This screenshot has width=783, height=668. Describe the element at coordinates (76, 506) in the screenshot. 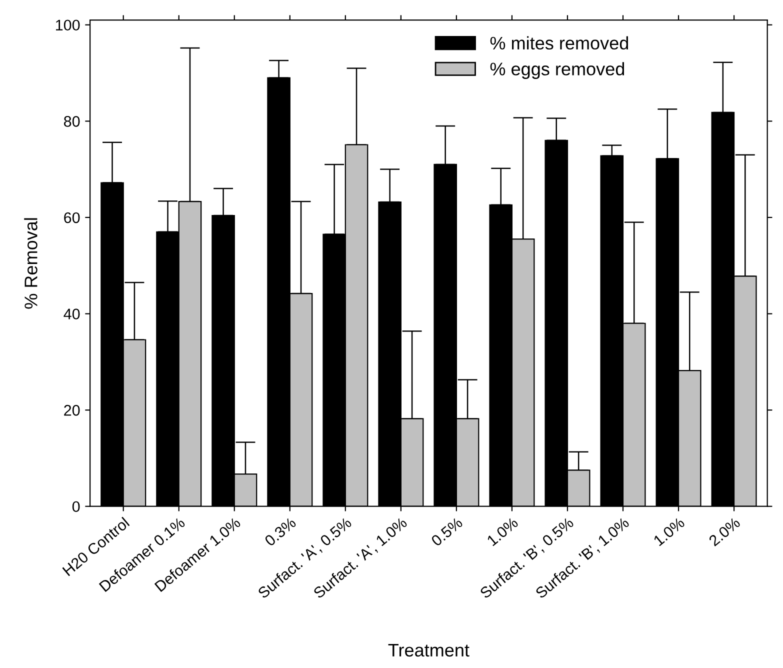

I see `y-tick-label: 0` at that location.